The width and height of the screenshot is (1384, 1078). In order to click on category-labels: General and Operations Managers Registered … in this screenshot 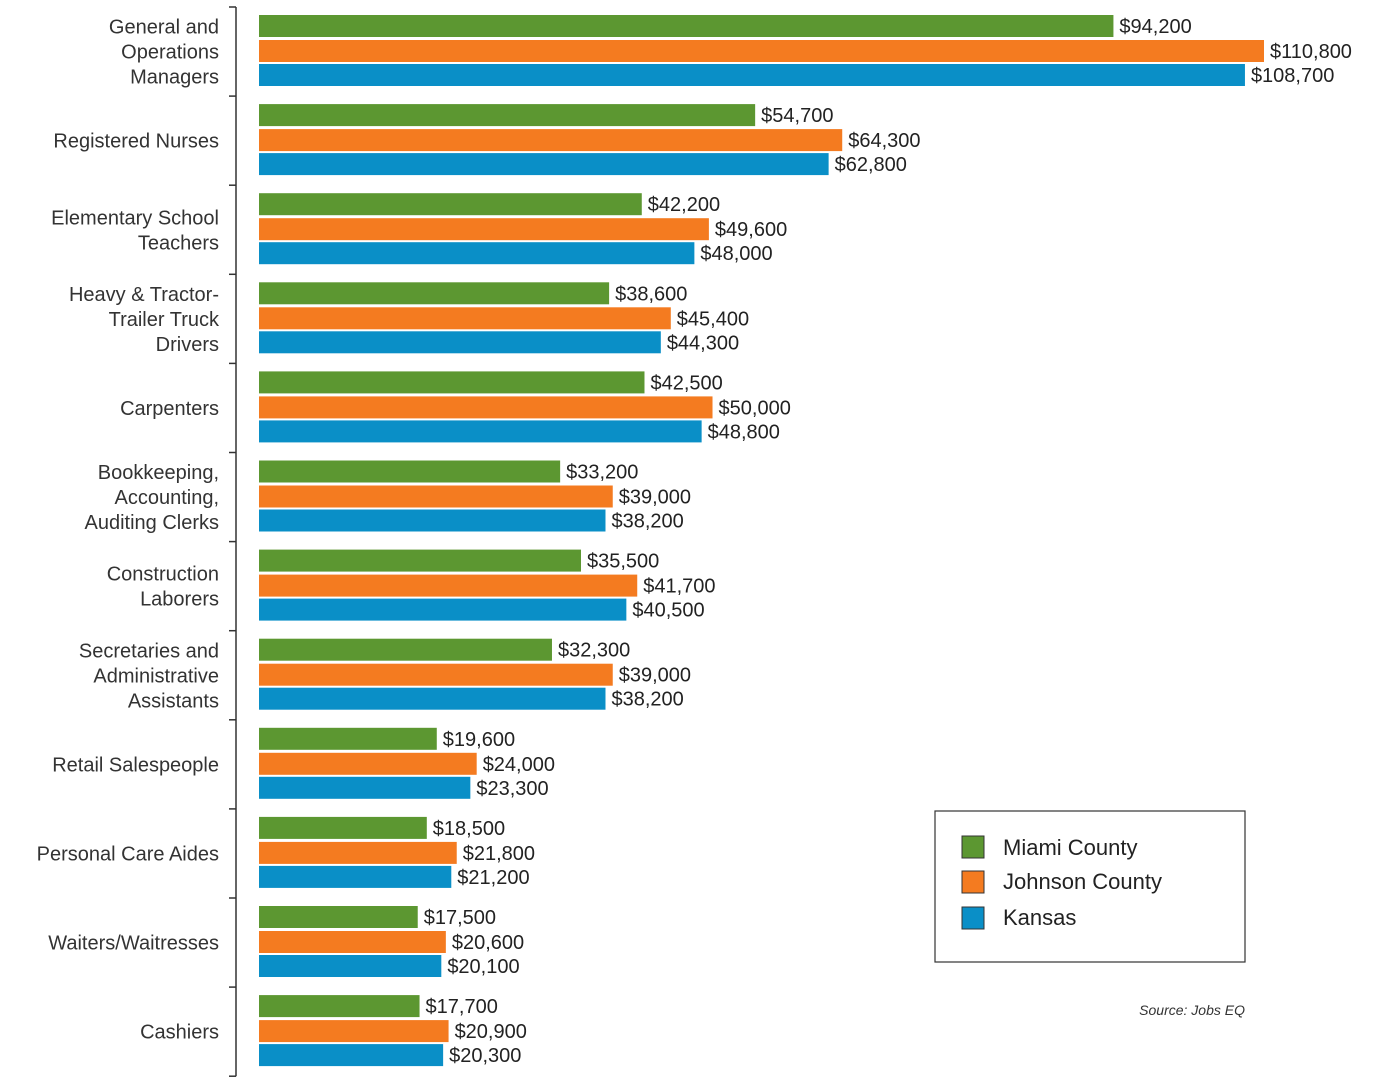, I will do `click(128, 530)`.